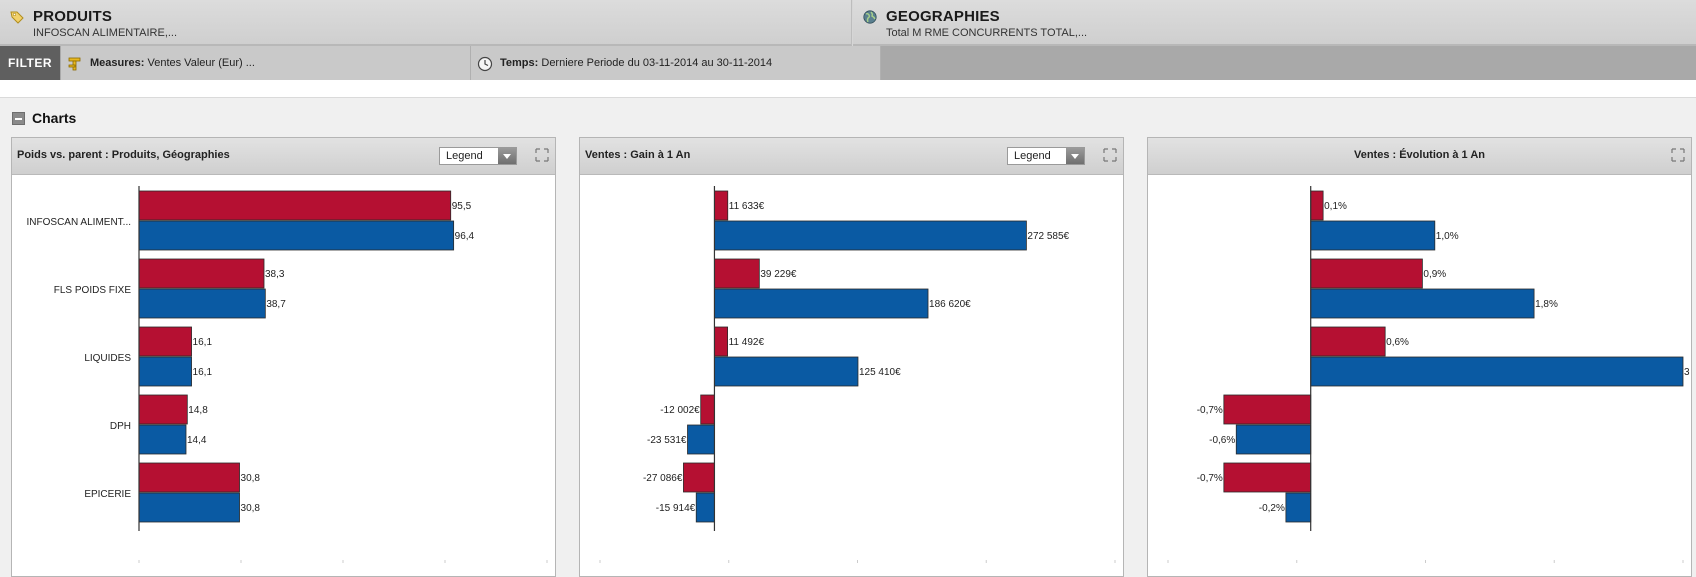 This screenshot has height=577, width=1696. Describe the element at coordinates (747, 342) in the screenshot. I see `data-label: 11 492€` at that location.